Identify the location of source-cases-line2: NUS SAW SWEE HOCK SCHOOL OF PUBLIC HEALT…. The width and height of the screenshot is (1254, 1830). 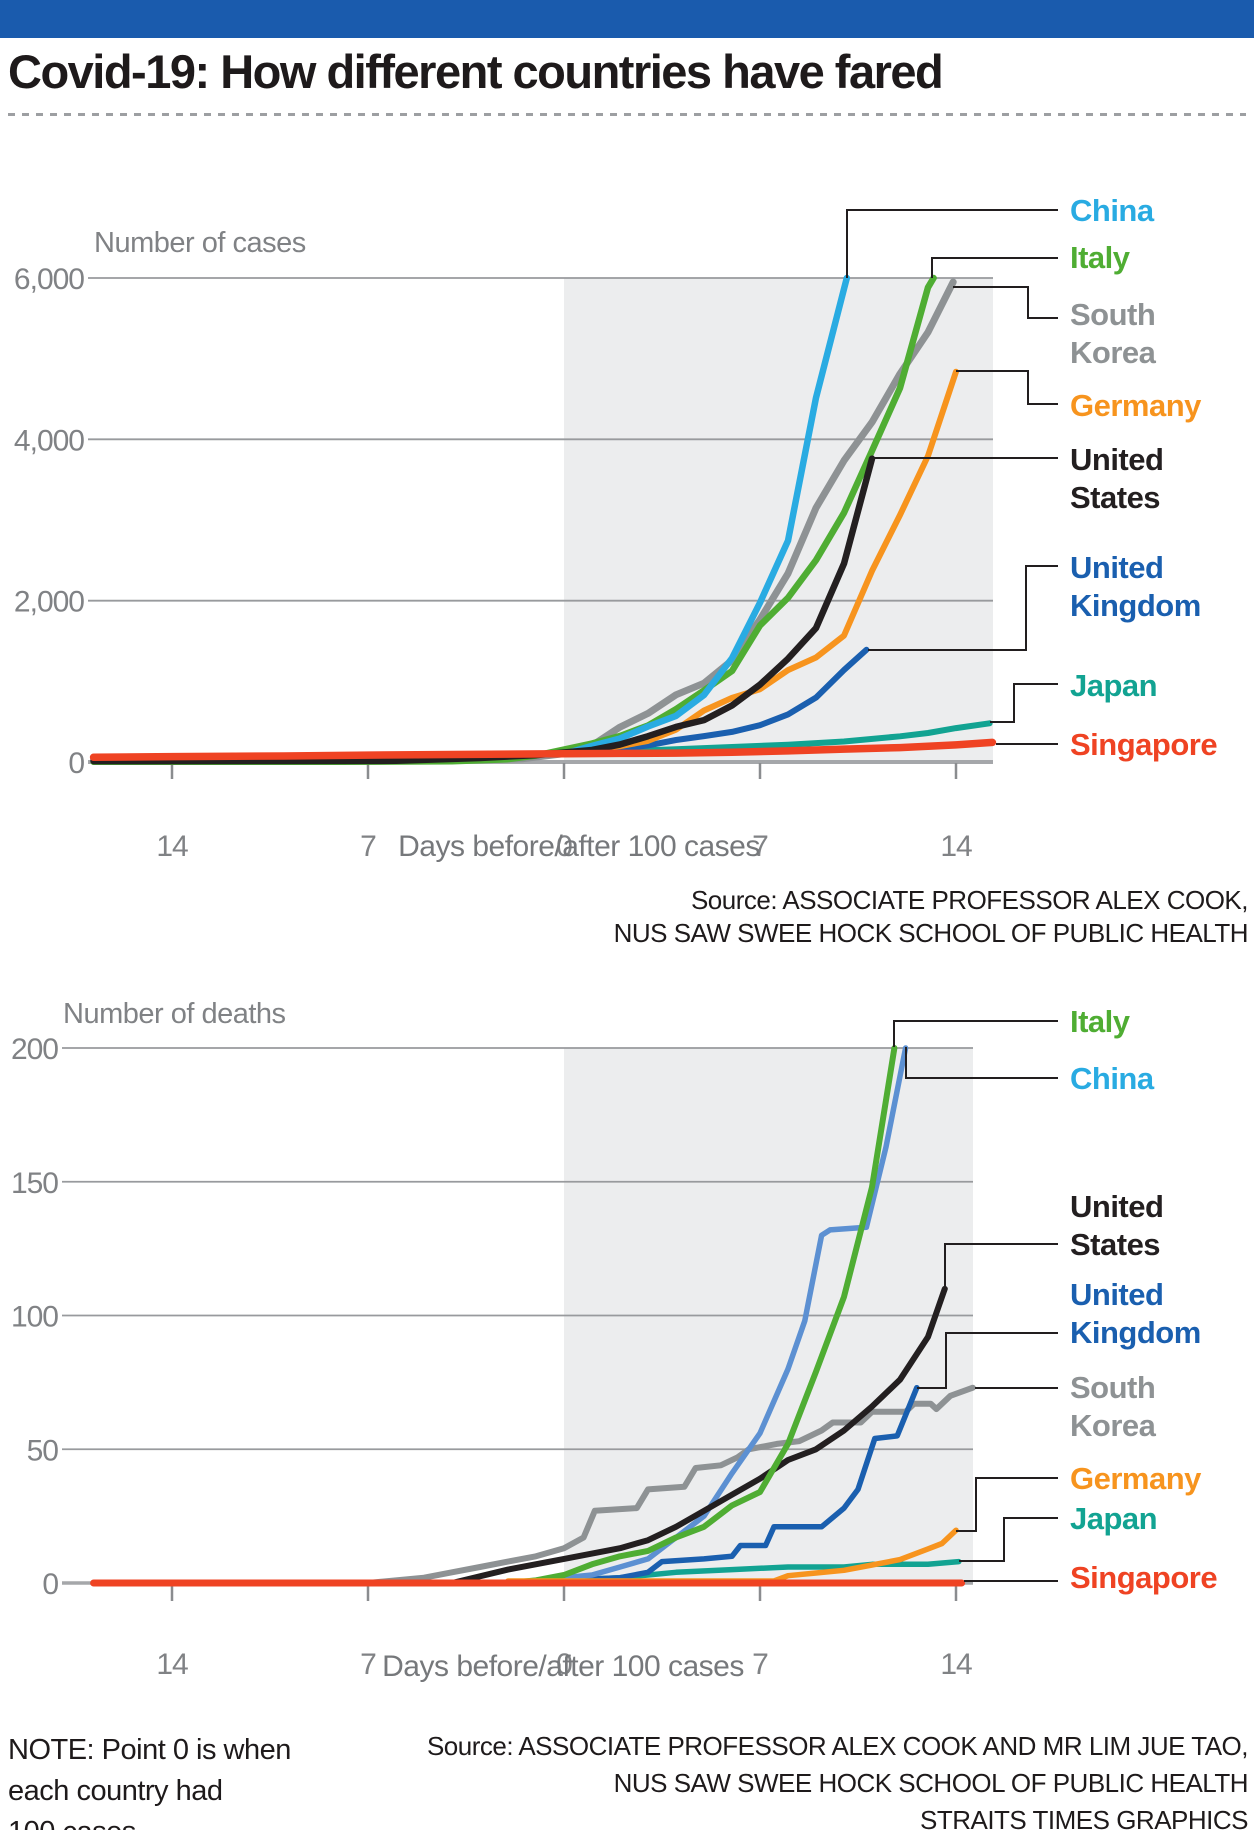
(931, 933).